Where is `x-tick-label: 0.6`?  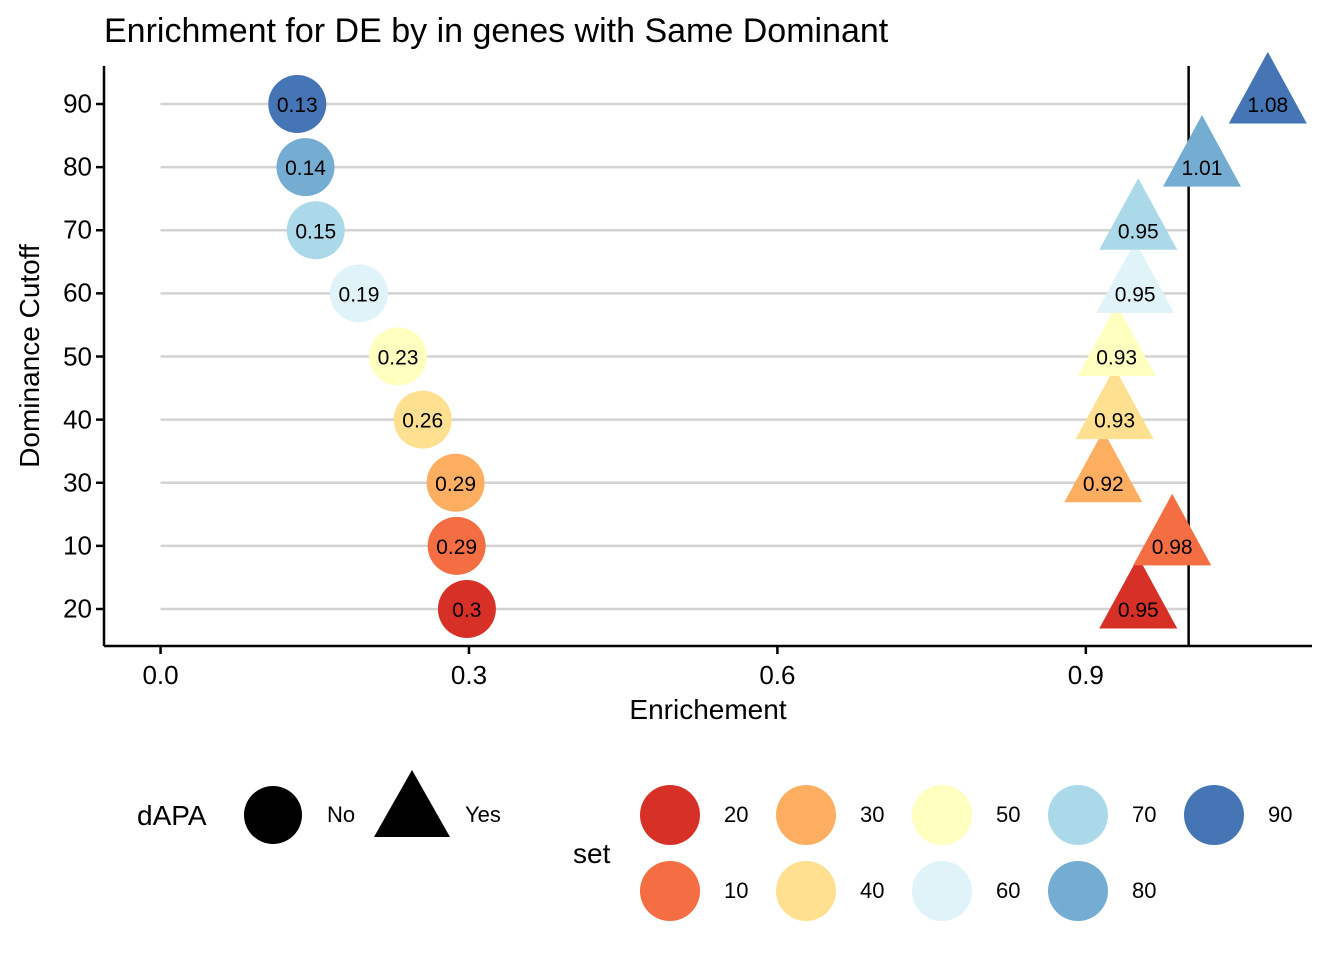
x-tick-label: 0.6 is located at coordinates (777, 675).